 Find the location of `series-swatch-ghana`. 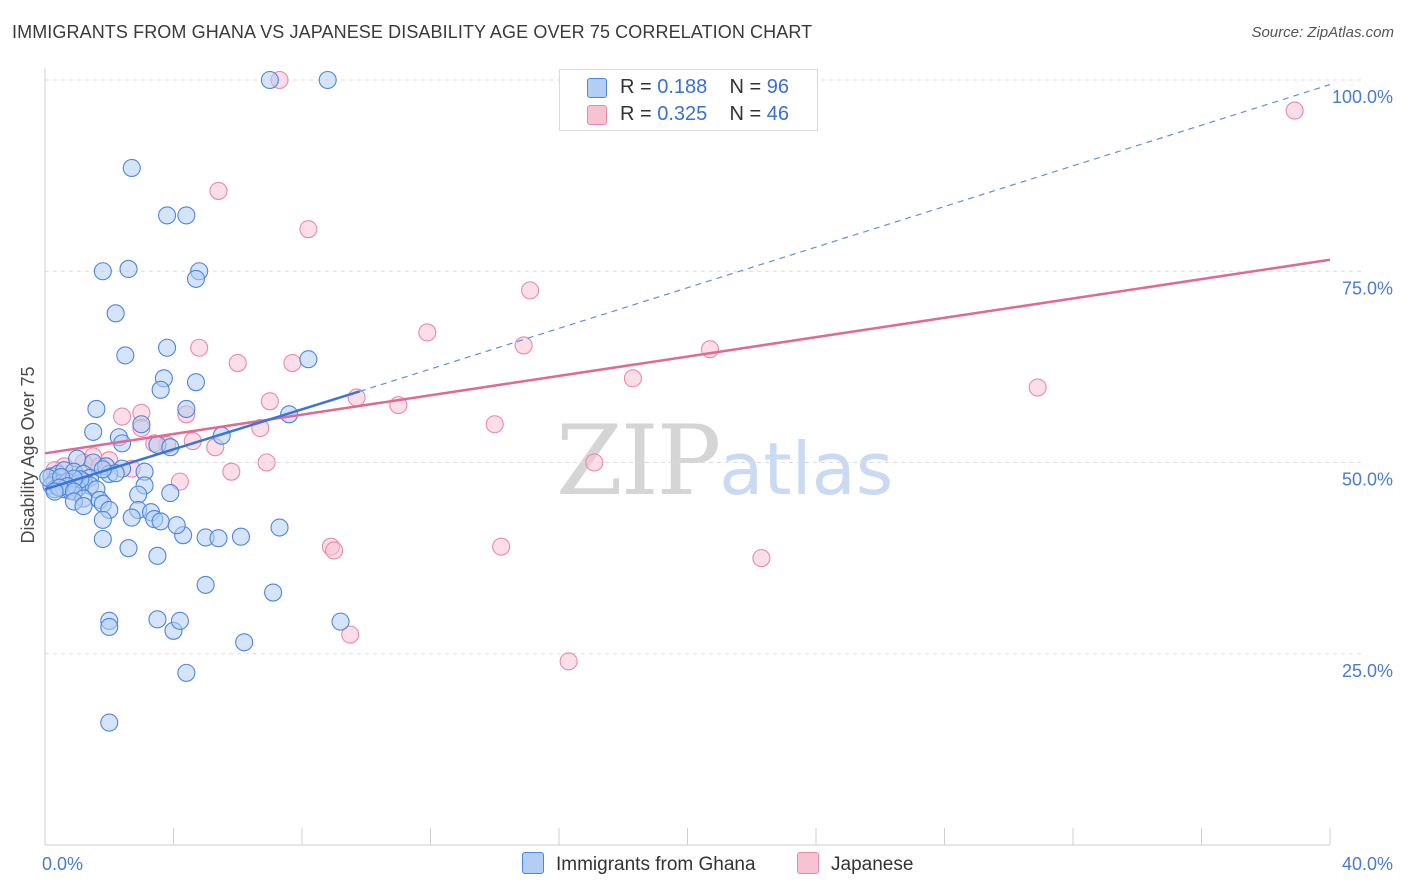

series-swatch-ghana is located at coordinates (533, 863).